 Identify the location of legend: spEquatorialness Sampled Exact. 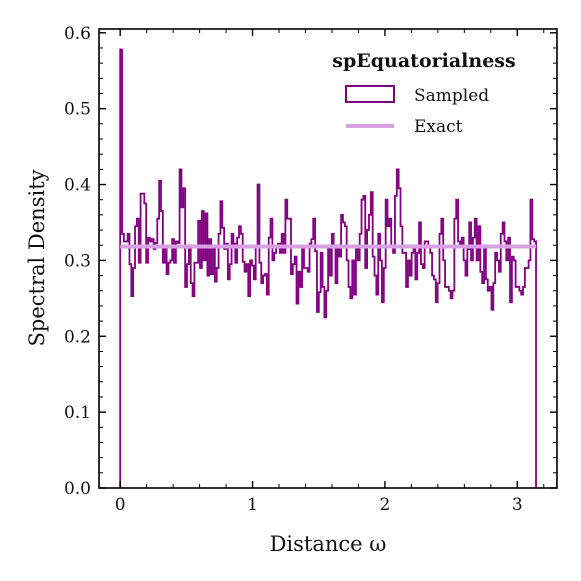
(423, 93).